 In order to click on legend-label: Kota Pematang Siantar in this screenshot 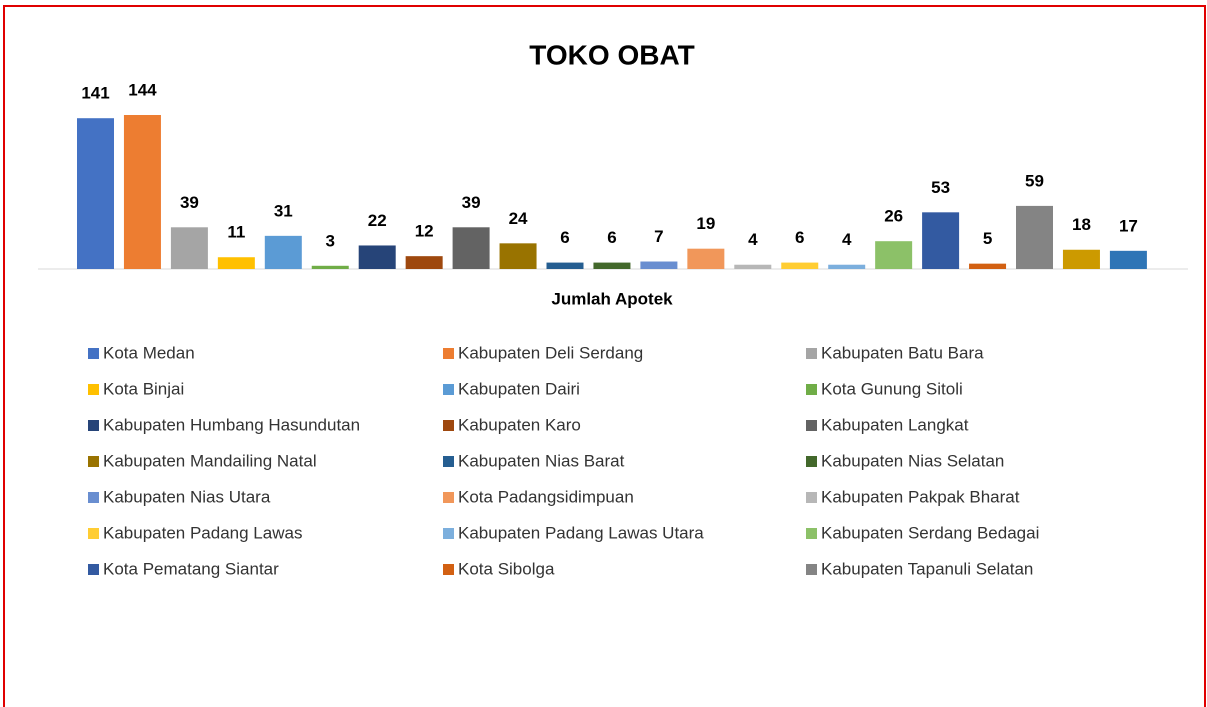, I will do `click(191, 568)`.